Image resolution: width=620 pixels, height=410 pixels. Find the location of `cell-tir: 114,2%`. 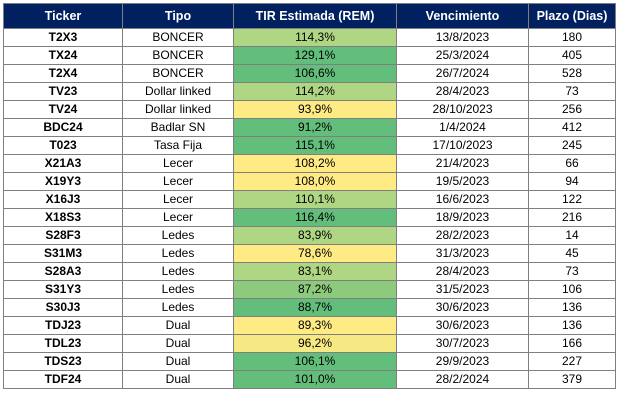

cell-tir: 114,2% is located at coordinates (315, 91).